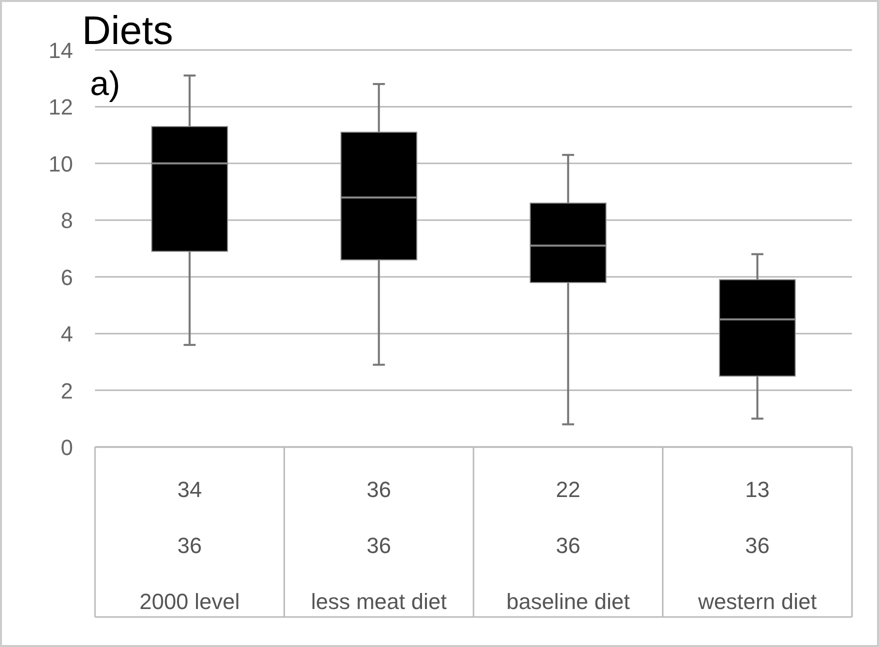 This screenshot has height=647, width=879. What do you see at coordinates (189, 601) in the screenshot?
I see `x-tick-label: 2000 level` at bounding box center [189, 601].